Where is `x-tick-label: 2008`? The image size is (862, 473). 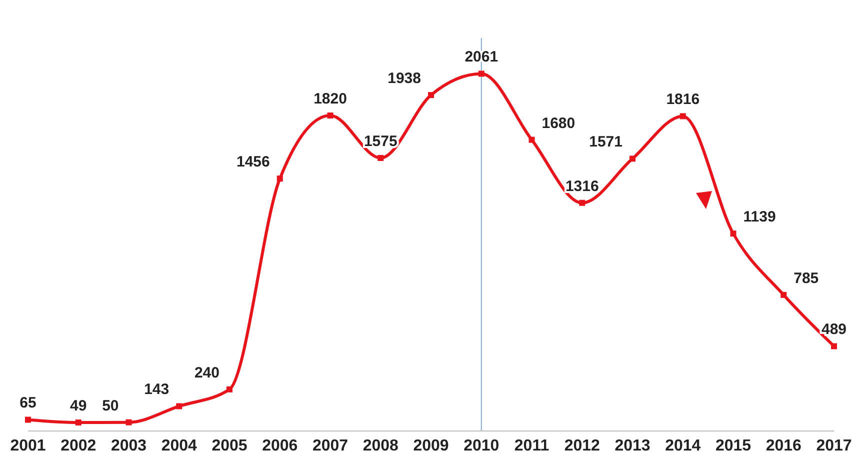
x-tick-label: 2008 is located at coordinates (380, 445).